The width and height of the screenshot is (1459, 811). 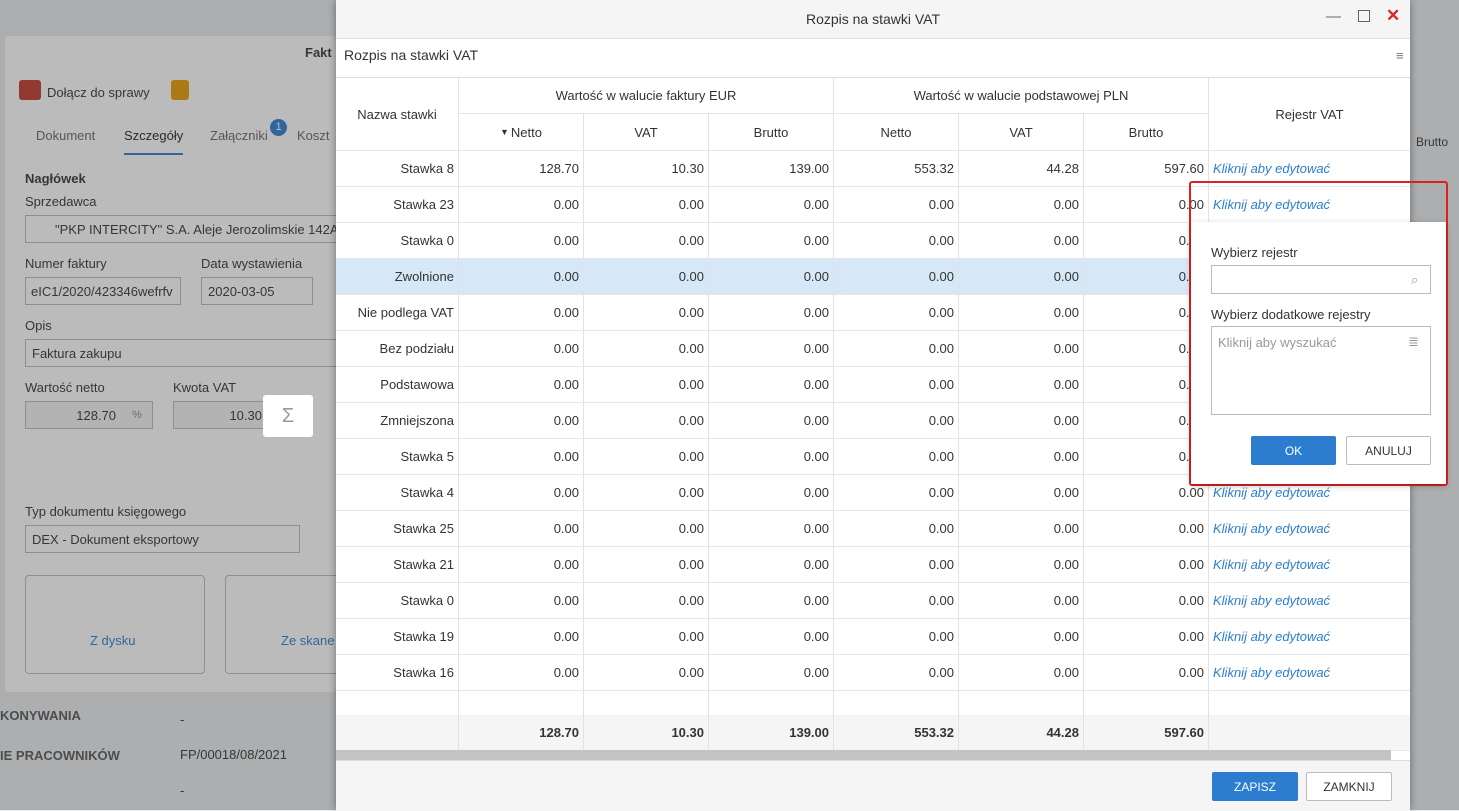 I want to click on search-icon: ⌕, so click(x=1415, y=279).